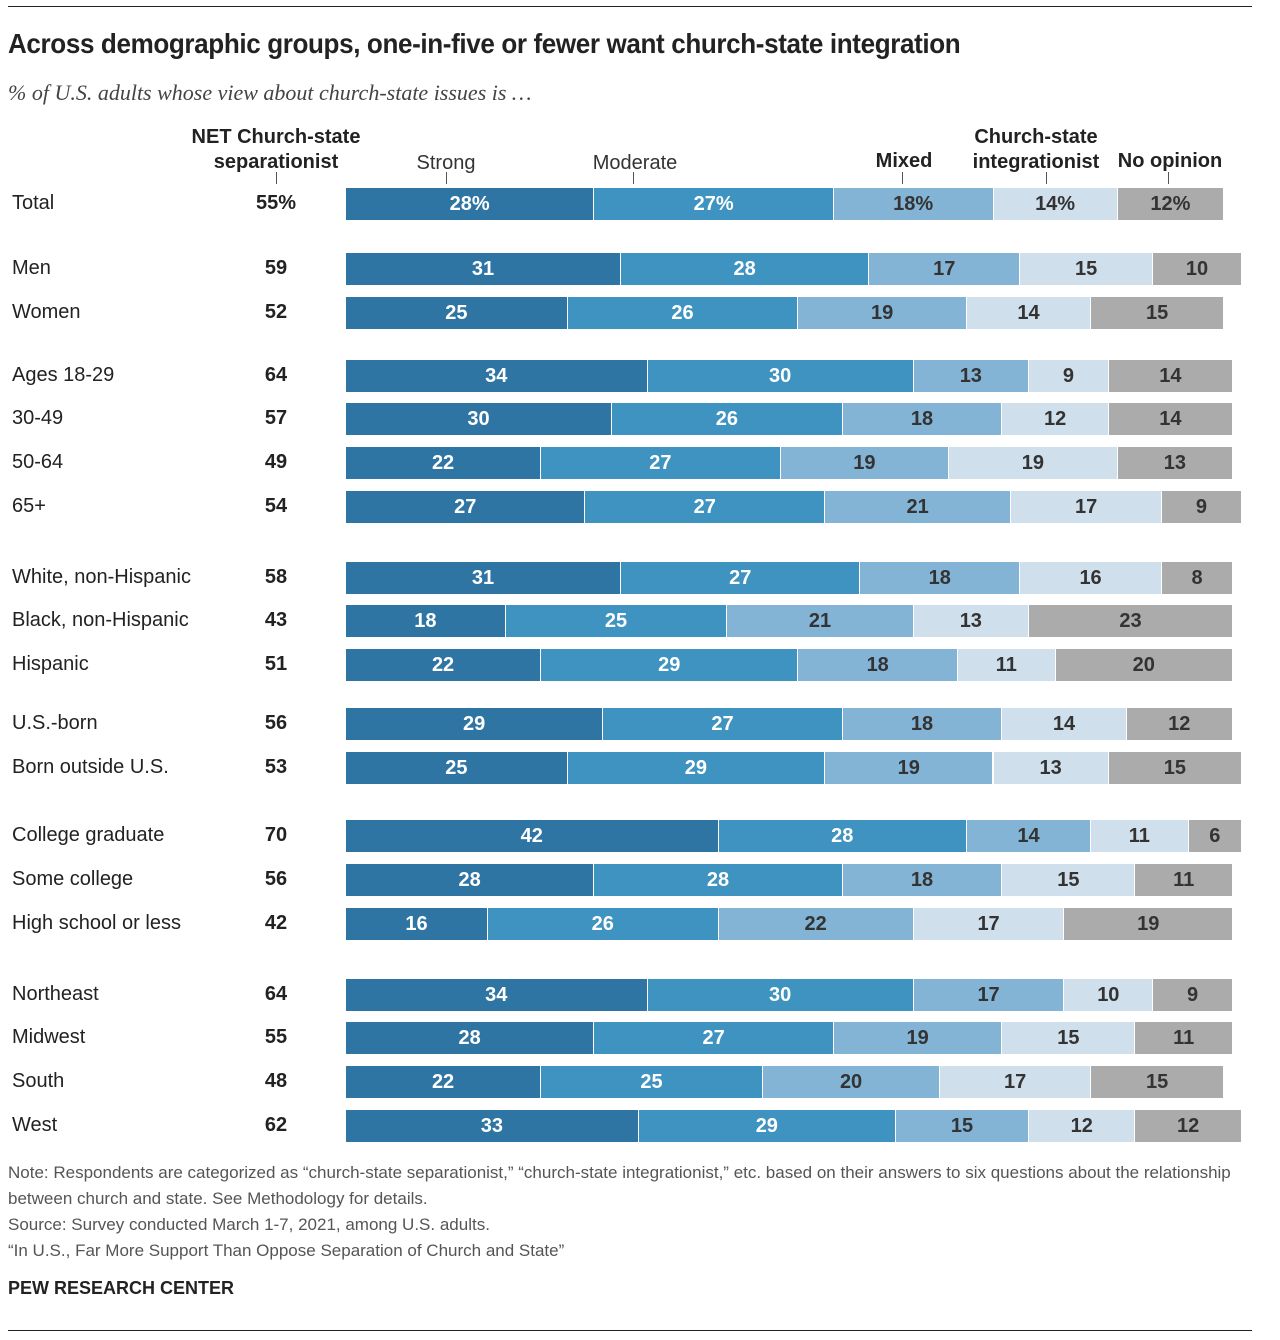 This screenshot has width=1280, height=1340. Describe the element at coordinates (88, 835) in the screenshot. I see `row-label: College graduate` at that location.